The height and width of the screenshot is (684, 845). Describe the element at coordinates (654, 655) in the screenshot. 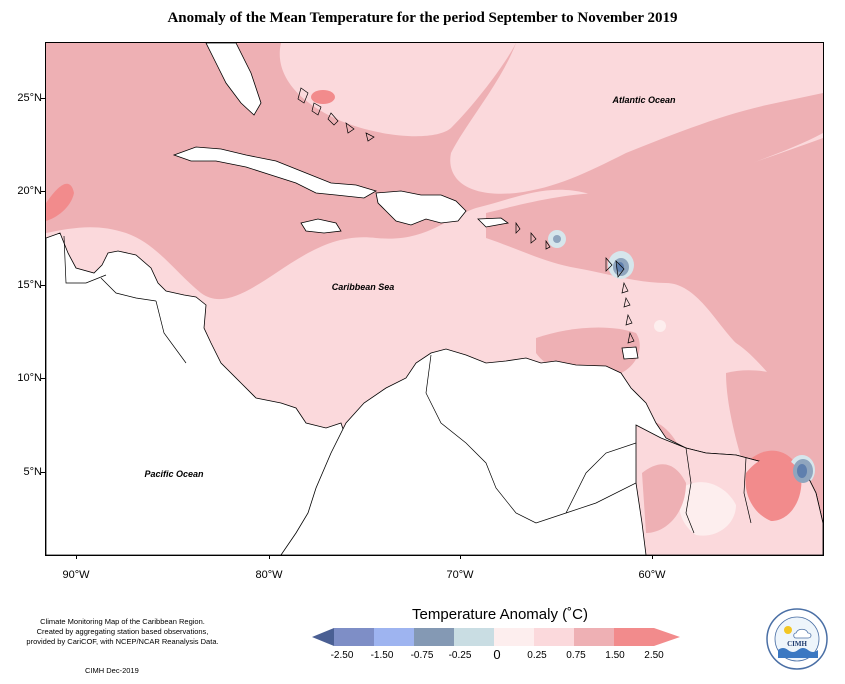

I see `legend-label: 2.50` at that location.